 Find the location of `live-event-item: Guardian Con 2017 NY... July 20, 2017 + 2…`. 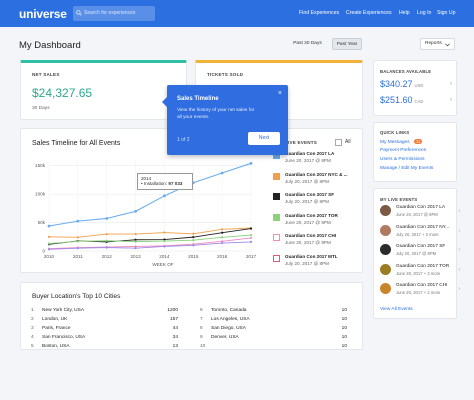

live-event-item: Guardian Con 2017 NY... July 20, 2017 + 2… is located at coordinates (420, 231).